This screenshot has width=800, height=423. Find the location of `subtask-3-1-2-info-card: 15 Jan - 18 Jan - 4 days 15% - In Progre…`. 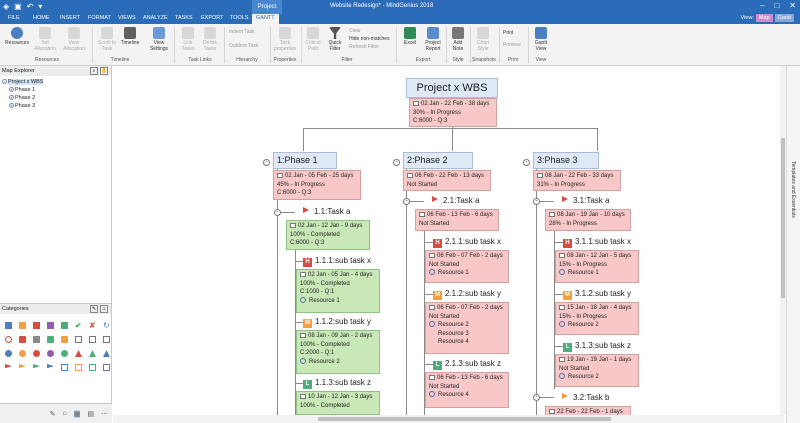

subtask-3-1-2-info-card: 15 Jan - 18 Jan - 4 days 15% - In Progre… is located at coordinates (597, 318).